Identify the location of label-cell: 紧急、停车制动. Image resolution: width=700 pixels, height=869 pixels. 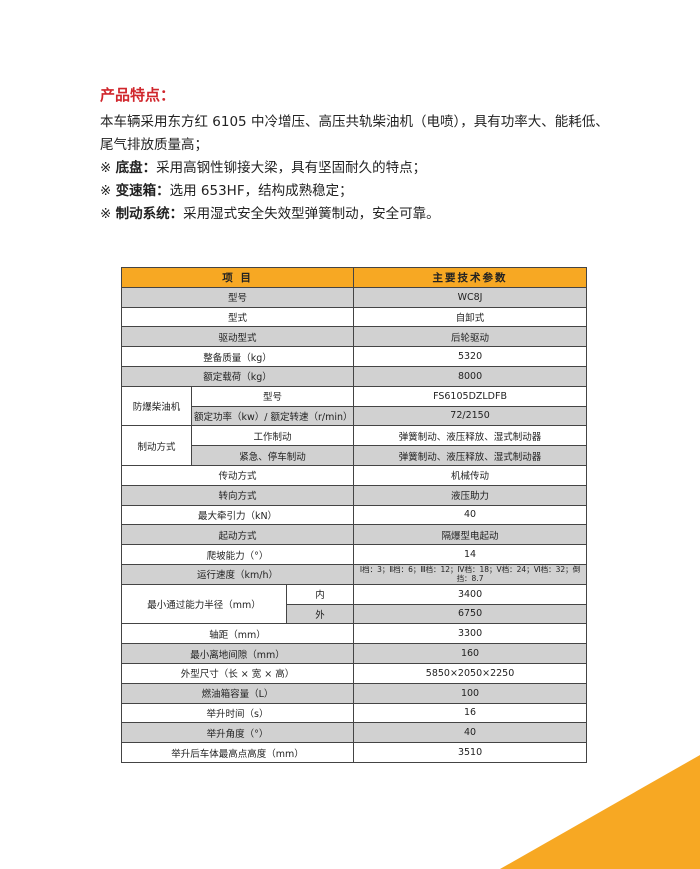
(272, 455).